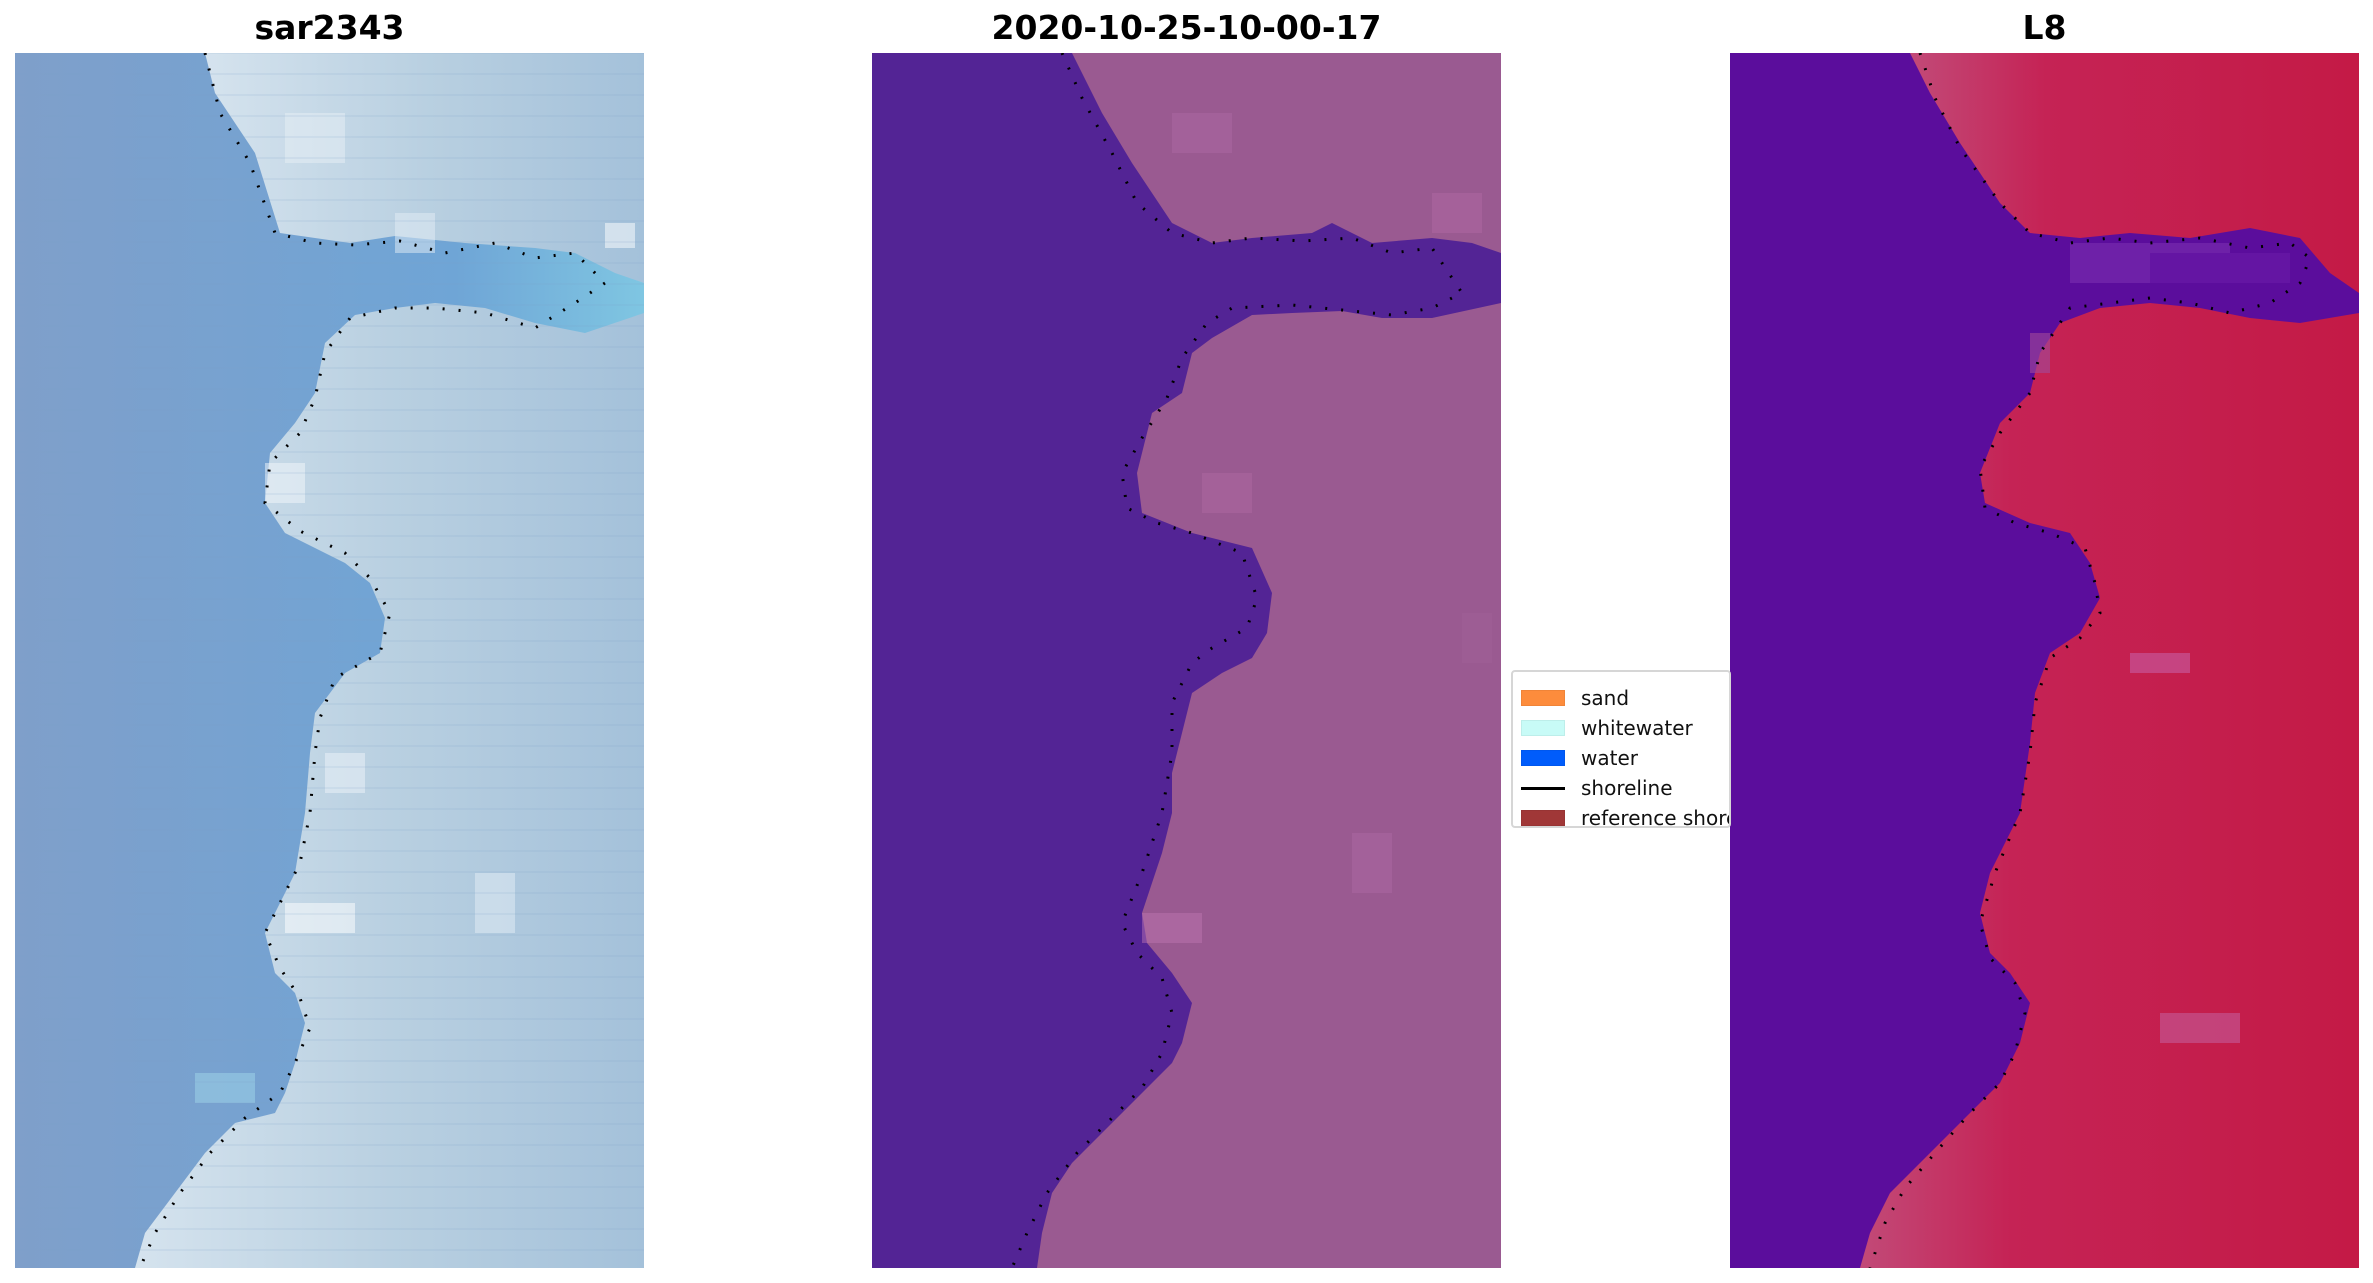 The height and width of the screenshot is (1283, 2373). What do you see at coordinates (1637, 728) in the screenshot?
I see `legend-label-whitewater: whitewater` at bounding box center [1637, 728].